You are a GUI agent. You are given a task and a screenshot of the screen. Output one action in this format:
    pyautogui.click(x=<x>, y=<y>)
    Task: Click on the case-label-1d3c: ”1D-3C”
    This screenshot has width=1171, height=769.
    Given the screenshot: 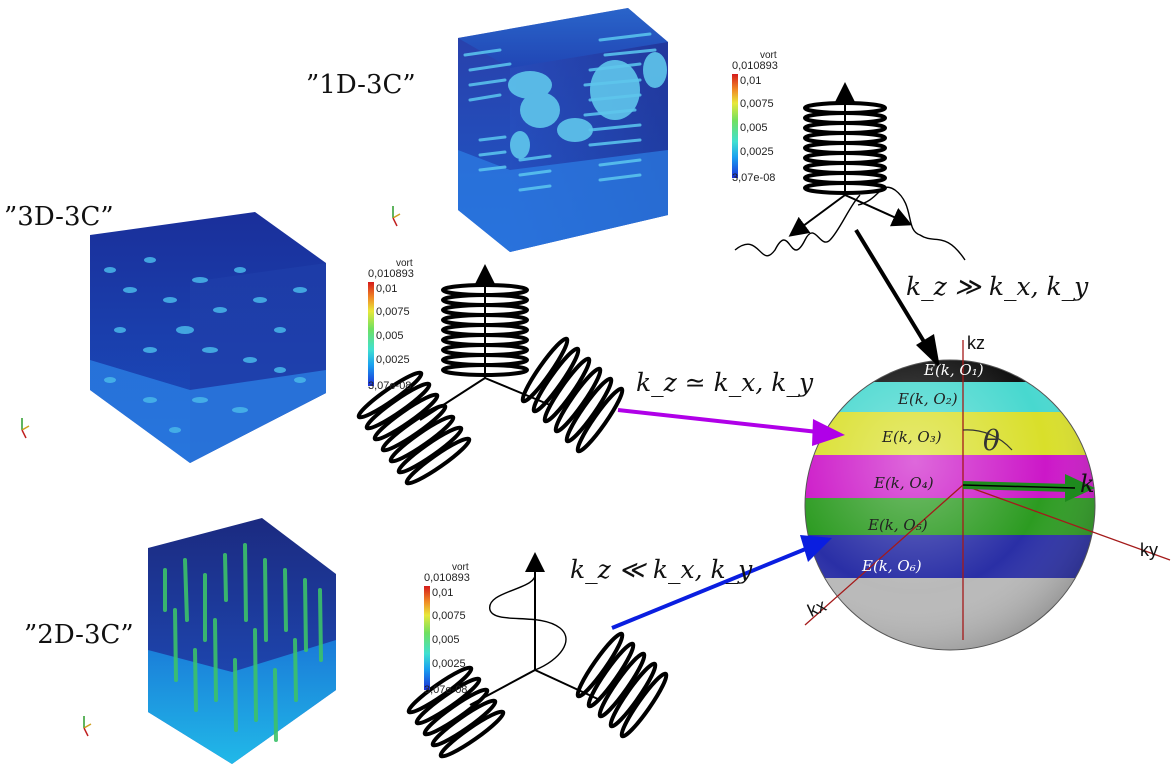 What is the action you would take?
    pyautogui.click(x=361, y=85)
    